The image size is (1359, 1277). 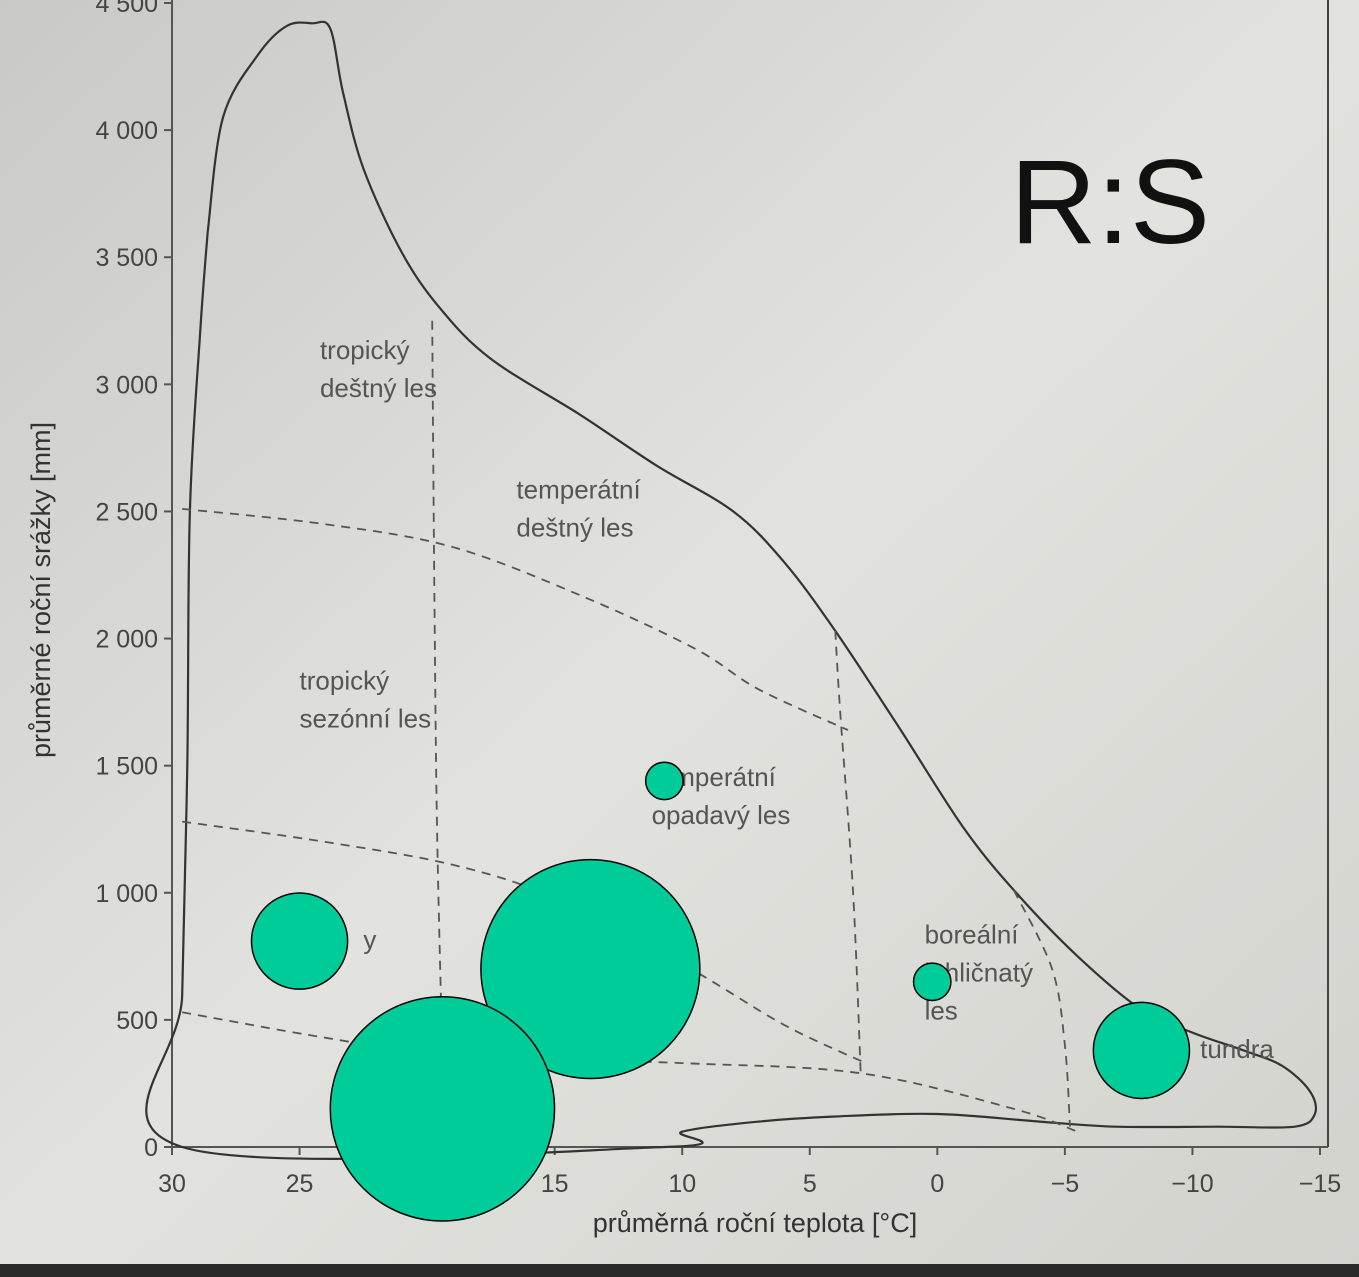 What do you see at coordinates (126, 640) in the screenshot?
I see `y-tick-label: 2 000` at bounding box center [126, 640].